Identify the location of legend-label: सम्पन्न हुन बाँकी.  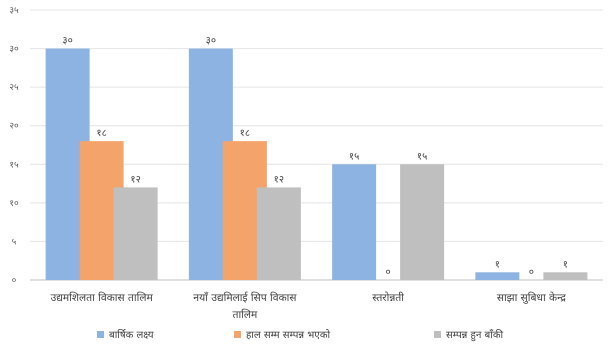
(475, 335).